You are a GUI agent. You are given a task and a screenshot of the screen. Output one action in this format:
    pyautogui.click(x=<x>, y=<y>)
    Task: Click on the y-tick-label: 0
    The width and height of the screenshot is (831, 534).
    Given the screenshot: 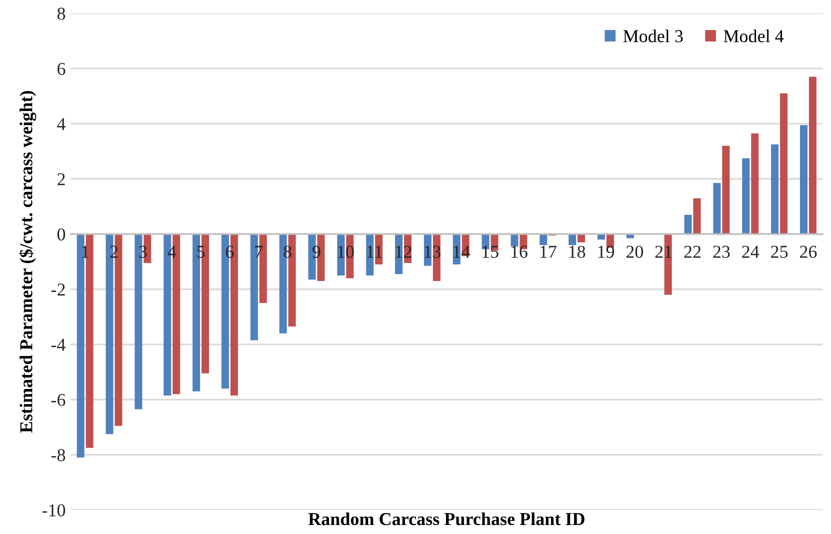 What is the action you would take?
    pyautogui.click(x=61, y=234)
    